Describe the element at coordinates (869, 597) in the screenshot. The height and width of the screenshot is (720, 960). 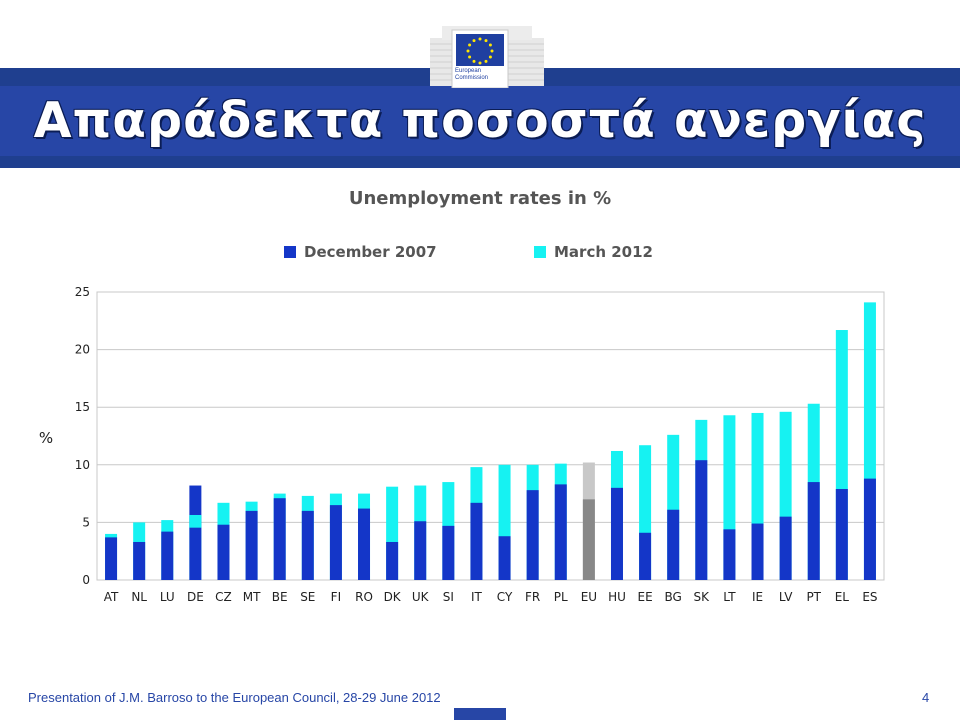
I see `x-tick-label: ES` at that location.